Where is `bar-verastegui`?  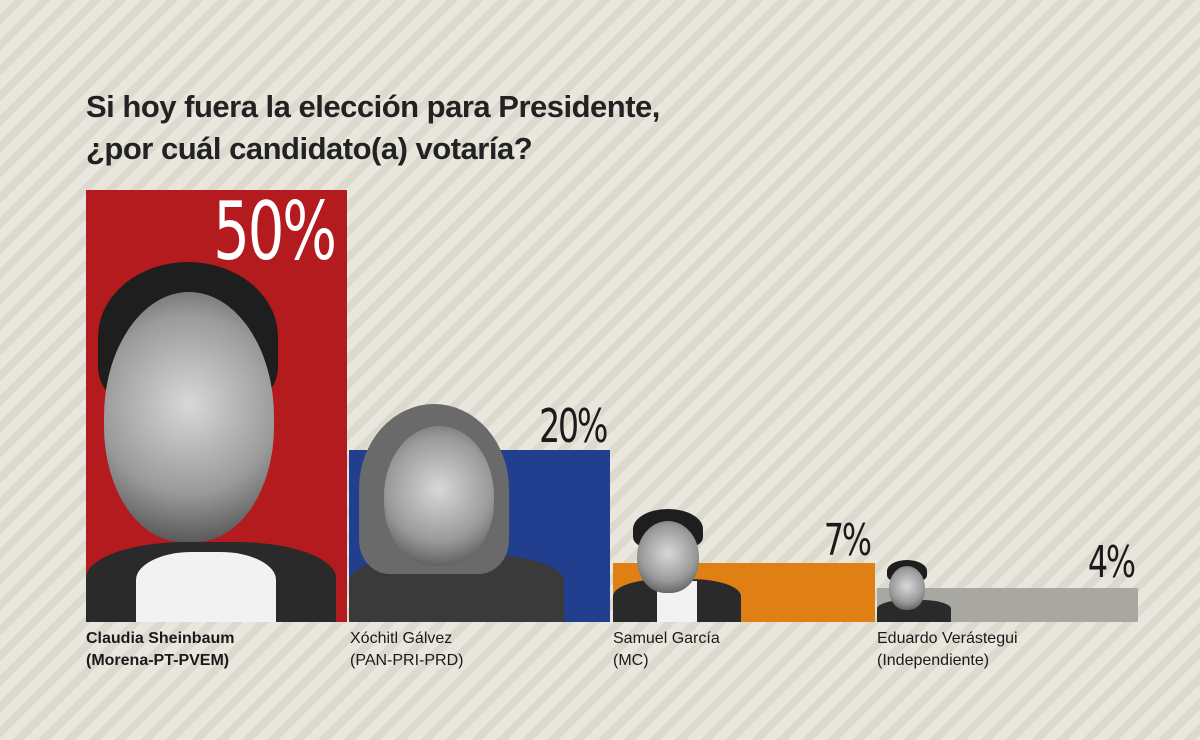
bar-verastegui is located at coordinates (1007, 591).